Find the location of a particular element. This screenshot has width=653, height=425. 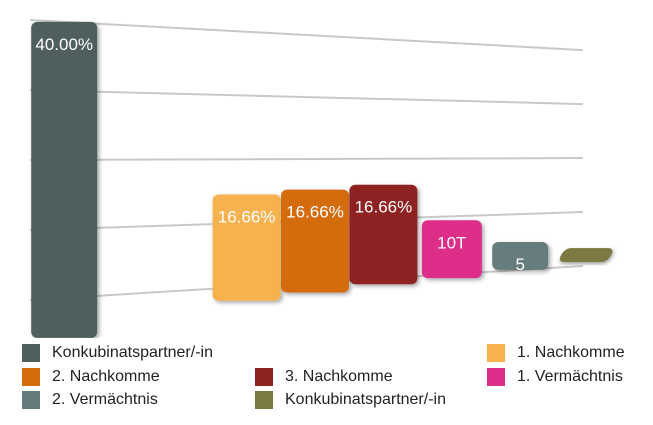

legend-label: 2. Vermächtnis is located at coordinates (105, 399).